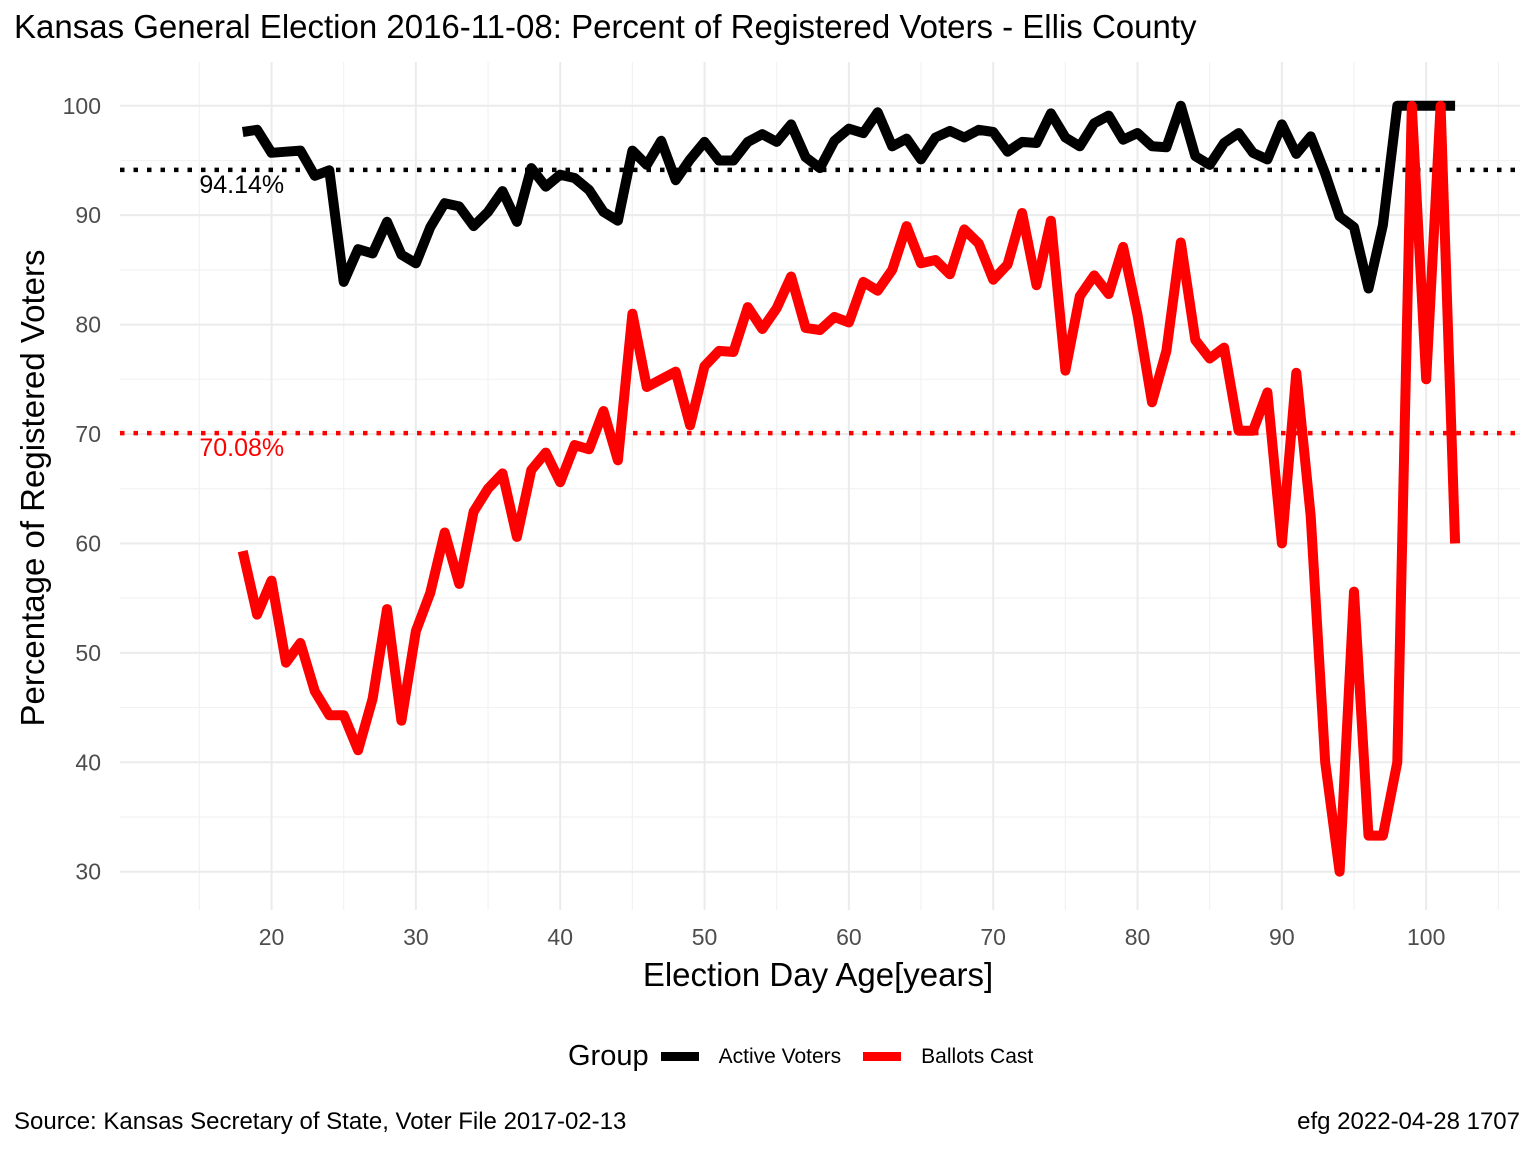 Image resolution: width=1536 pixels, height=1152 pixels. Describe the element at coordinates (848, 197) in the screenshot. I see `series-line-active-voters` at that location.